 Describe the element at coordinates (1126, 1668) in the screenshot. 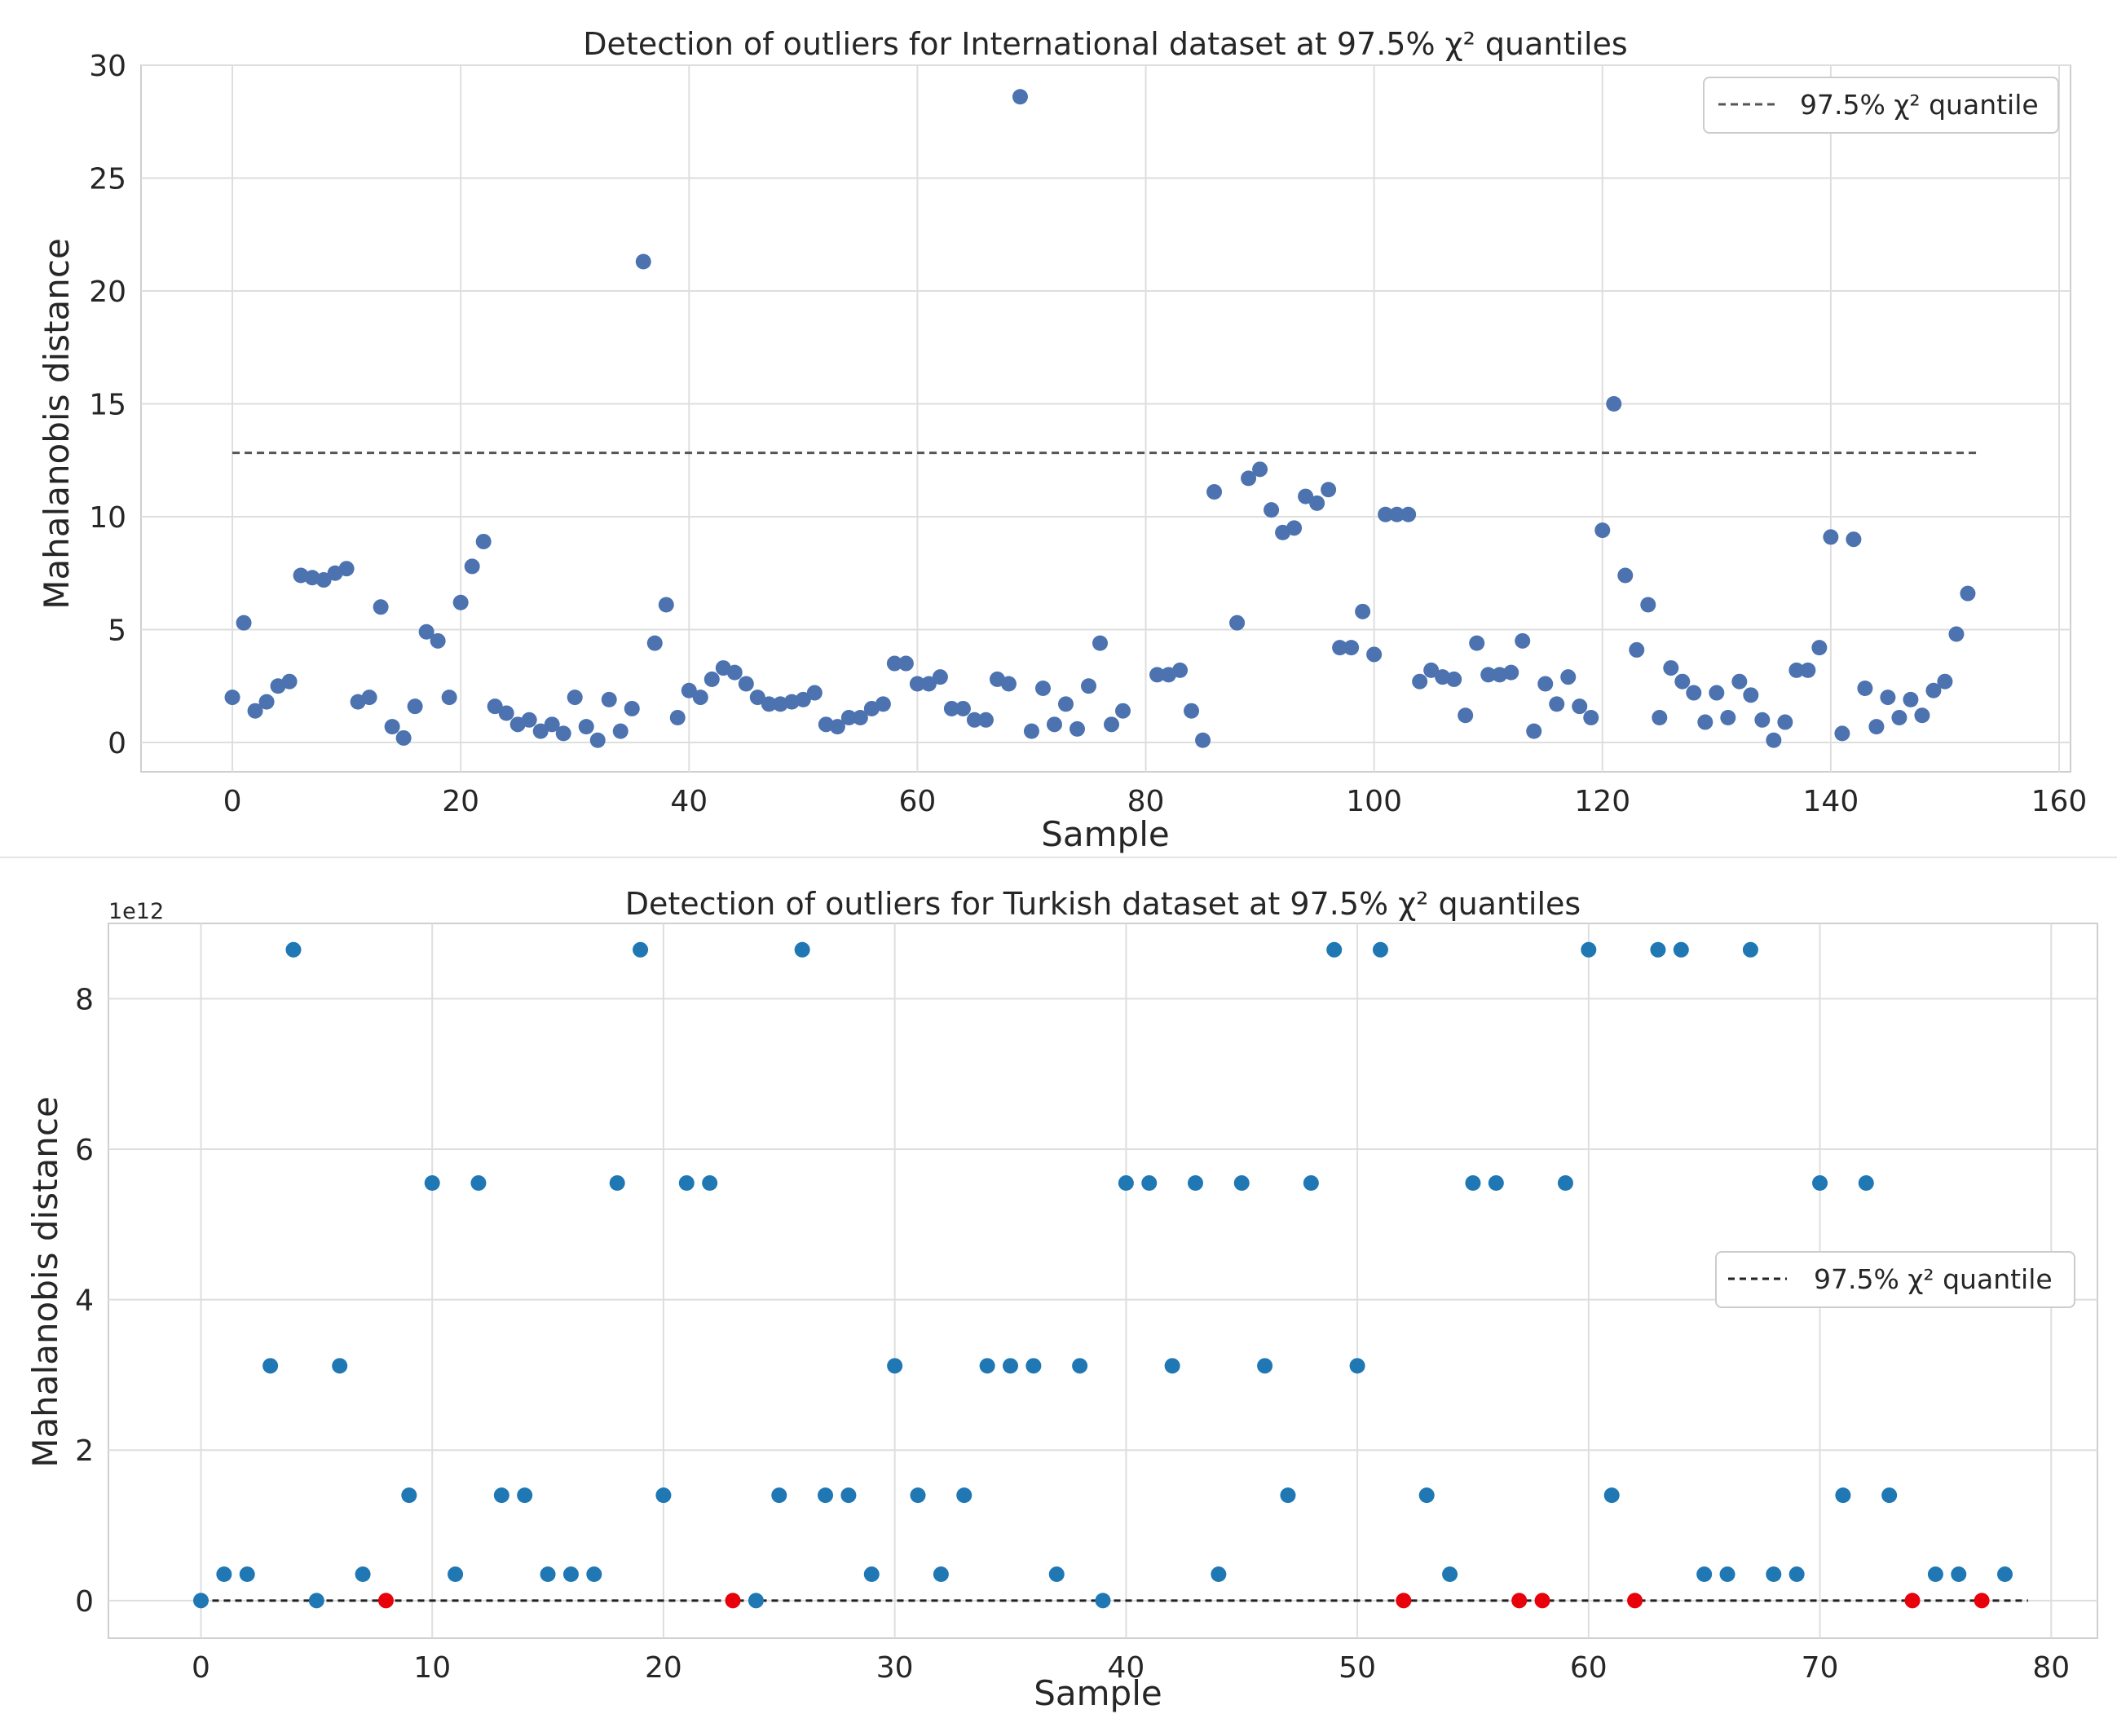

I see `turkish-x-tick-label: 40` at that location.